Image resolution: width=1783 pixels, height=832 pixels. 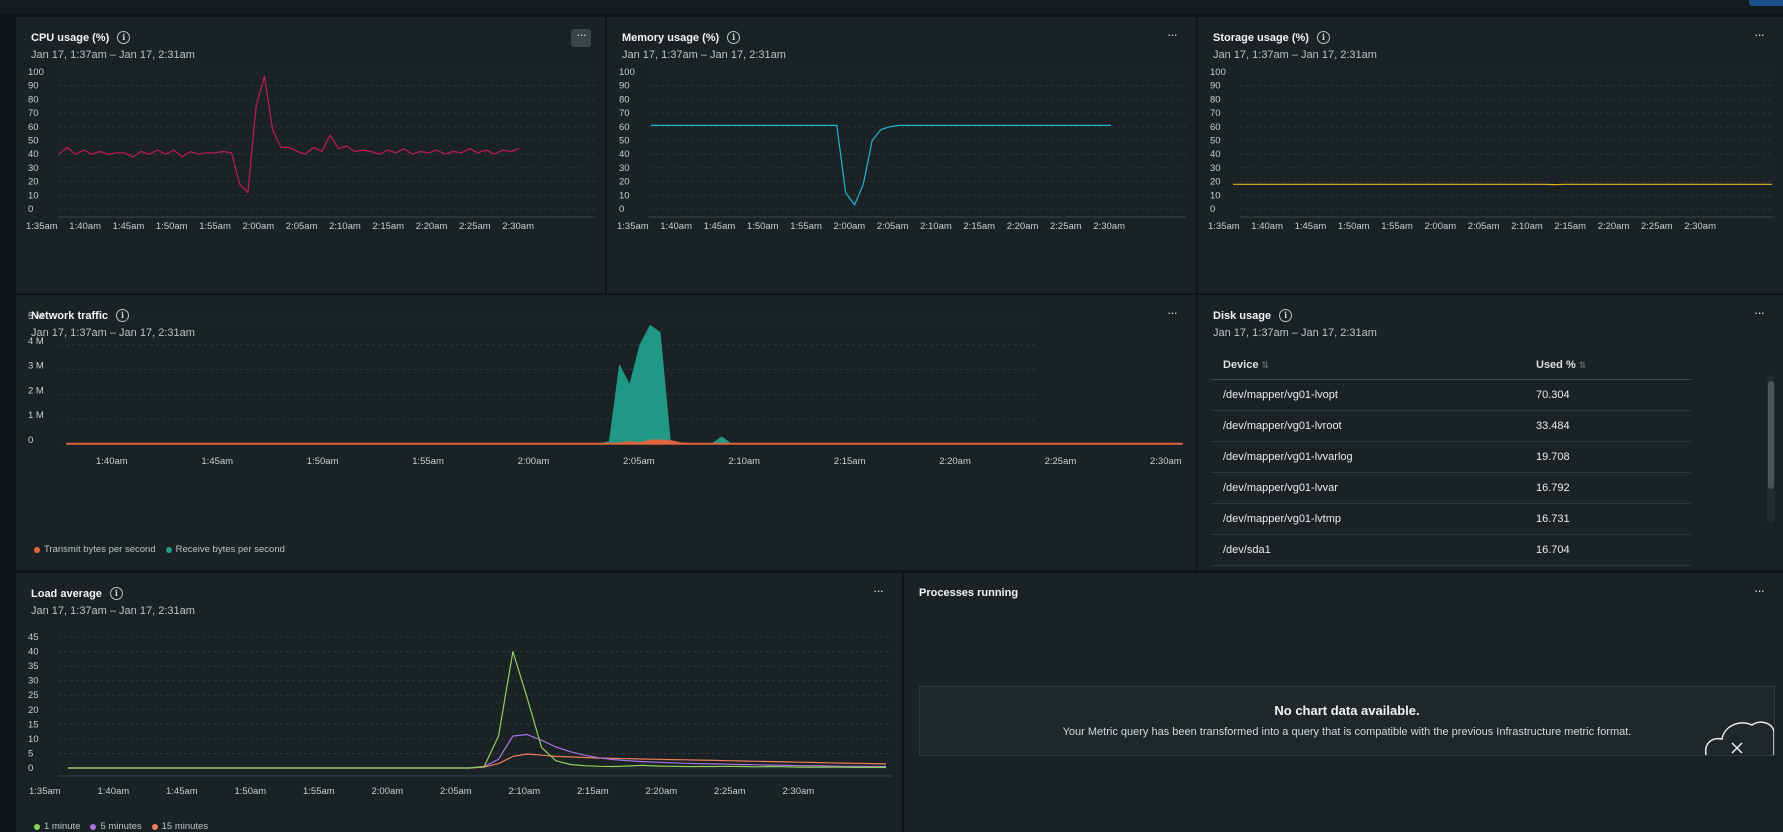 I want to click on legend-item-15-minutes: 15 minutes, so click(x=180, y=826).